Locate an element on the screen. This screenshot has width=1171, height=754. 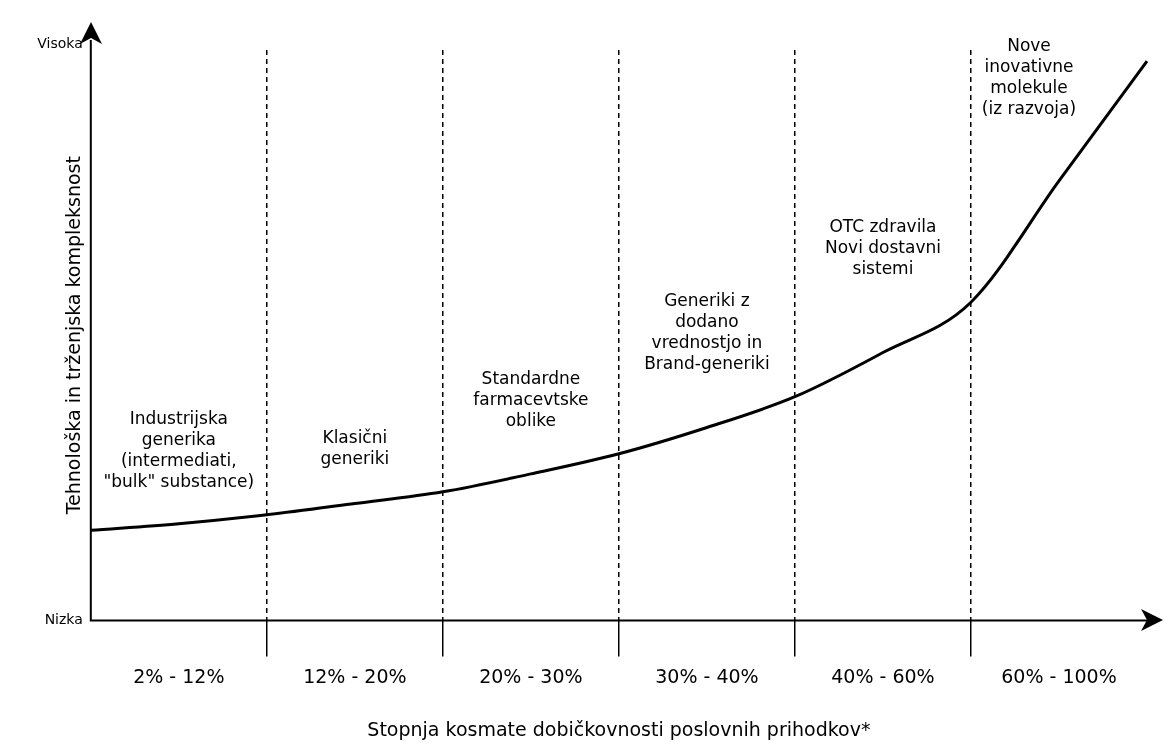
annotation: OTC zdravila Novi dostavni sistemi is located at coordinates (882, 247).